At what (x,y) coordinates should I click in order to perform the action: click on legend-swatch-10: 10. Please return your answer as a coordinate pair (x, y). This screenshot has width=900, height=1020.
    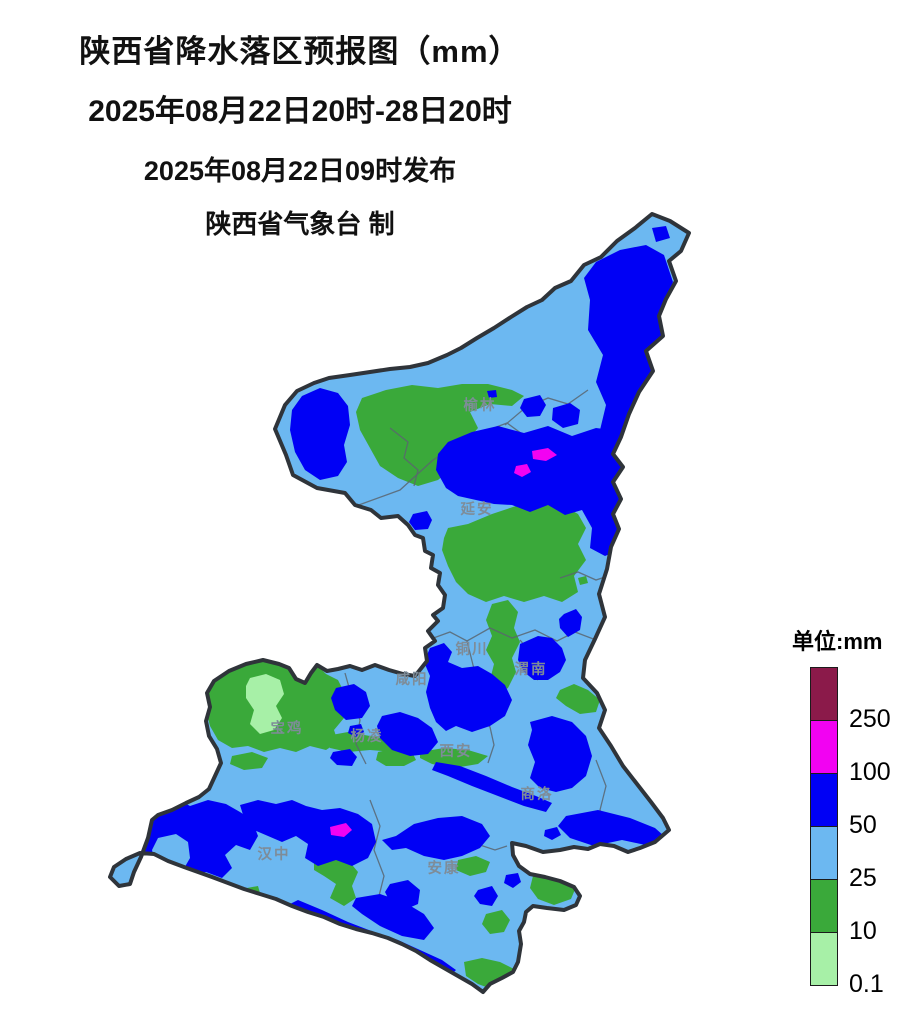
    Looking at the image, I should click on (843, 912).